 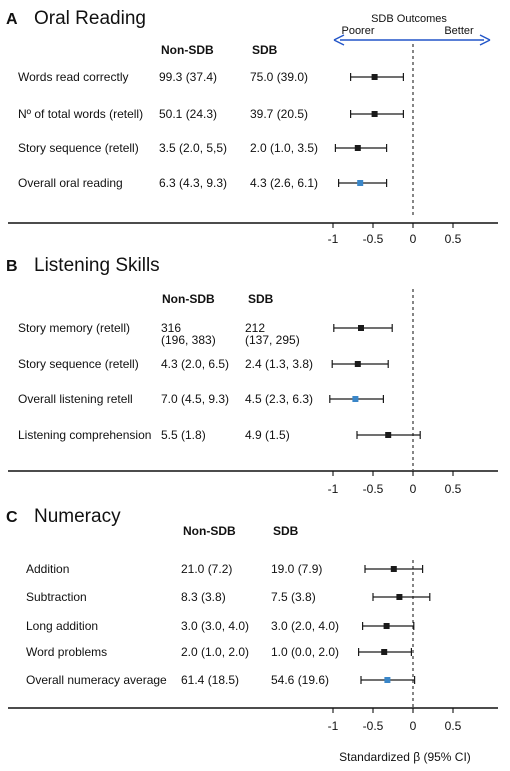 I want to click on row-value-nonsdb: 4.3 (2.0, 6.5), so click(x=195, y=364).